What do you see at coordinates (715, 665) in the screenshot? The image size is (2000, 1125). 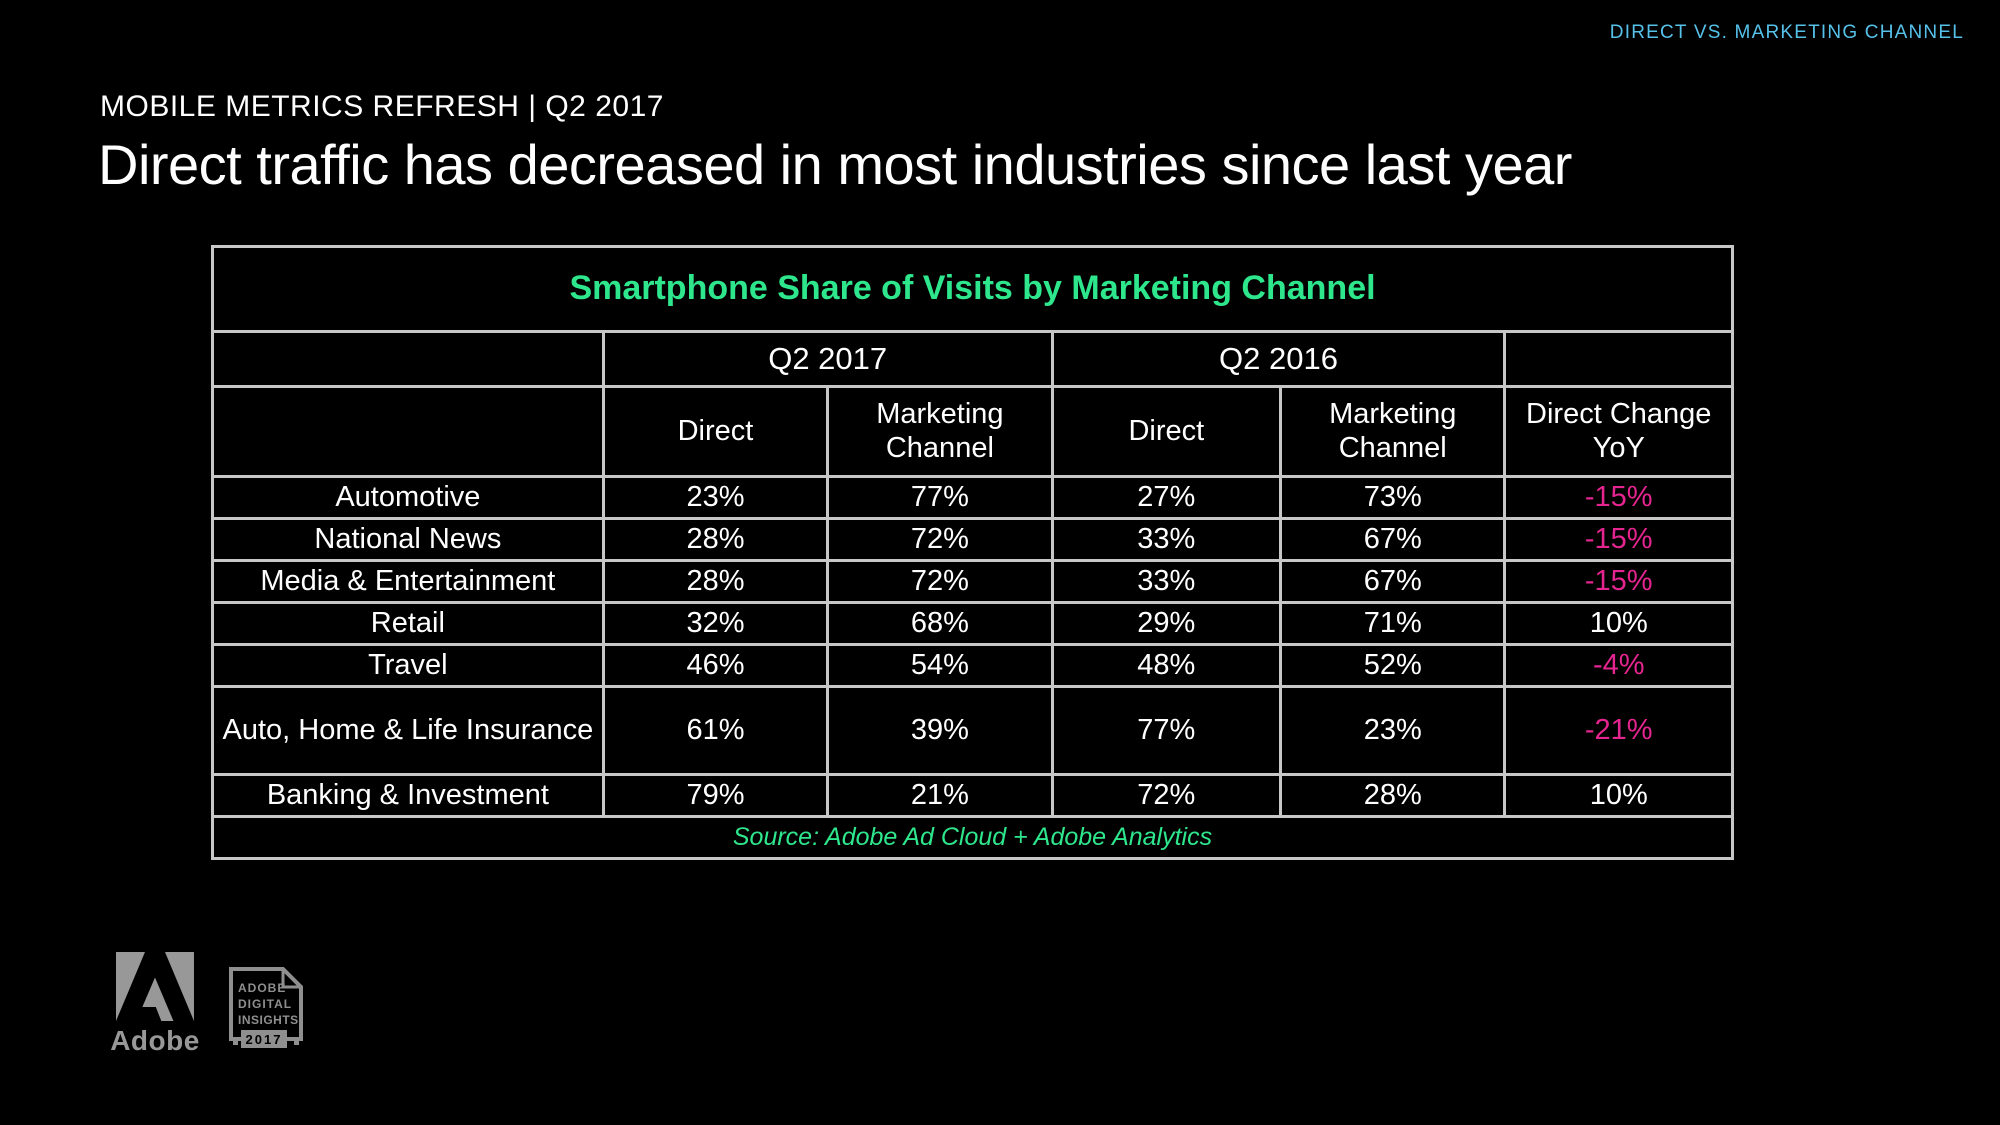 I see `value-cell: 46%` at bounding box center [715, 665].